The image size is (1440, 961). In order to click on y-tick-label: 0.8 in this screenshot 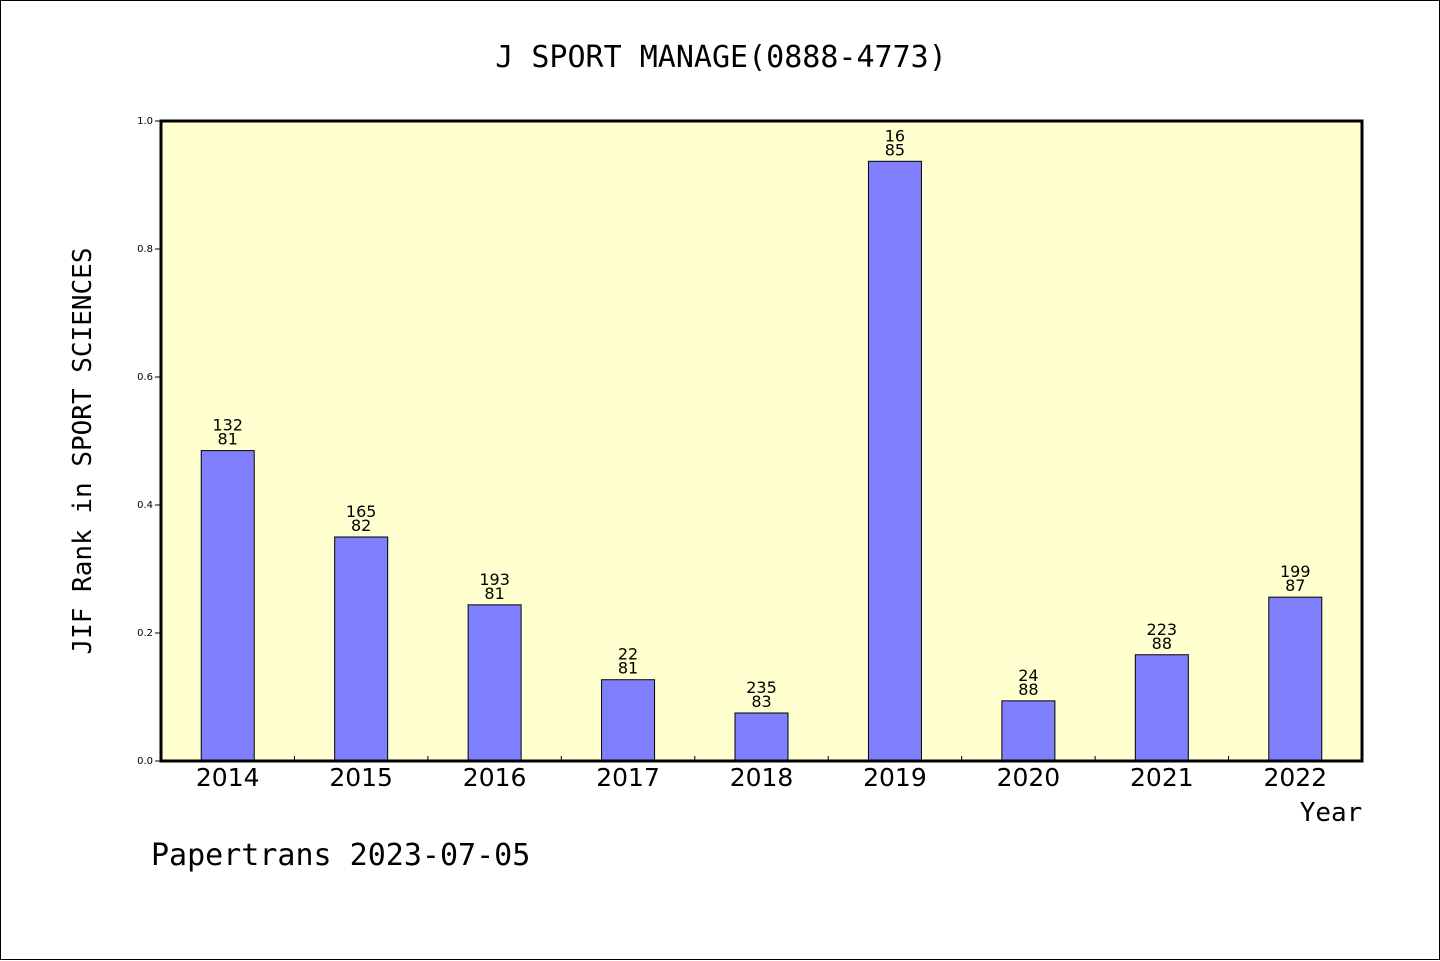, I will do `click(145, 249)`.